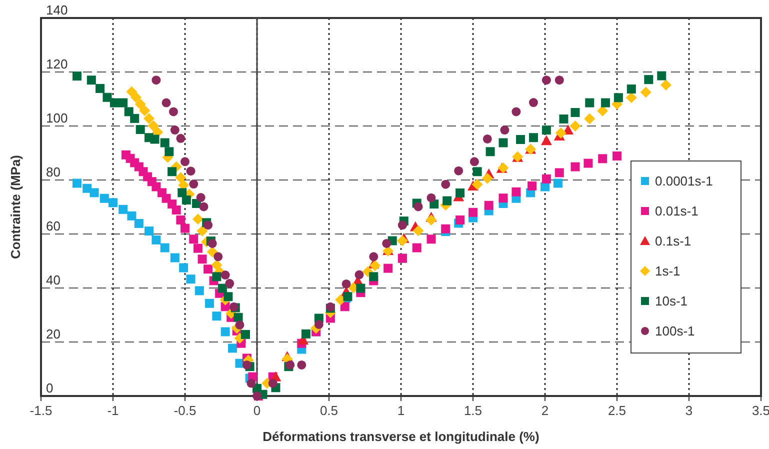  I want to click on x-tick-label: 3, so click(689, 410).